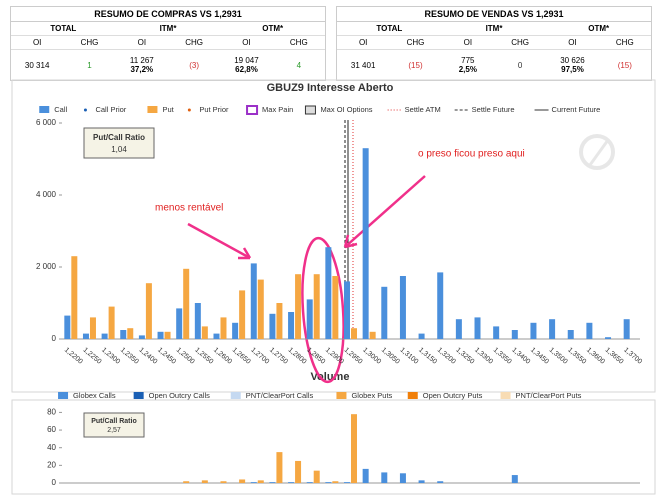  I want to click on value-row: 31 401 (15) 775 2,5% 0 30 626 97,5% (15), so click(494, 65).